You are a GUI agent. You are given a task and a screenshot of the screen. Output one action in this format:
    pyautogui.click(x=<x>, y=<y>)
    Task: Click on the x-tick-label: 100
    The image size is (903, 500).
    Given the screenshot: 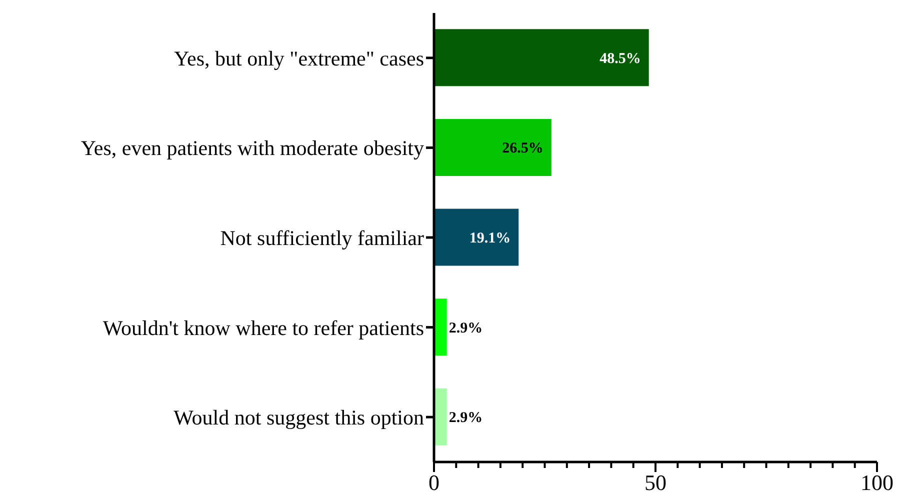 What is the action you would take?
    pyautogui.click(x=877, y=482)
    